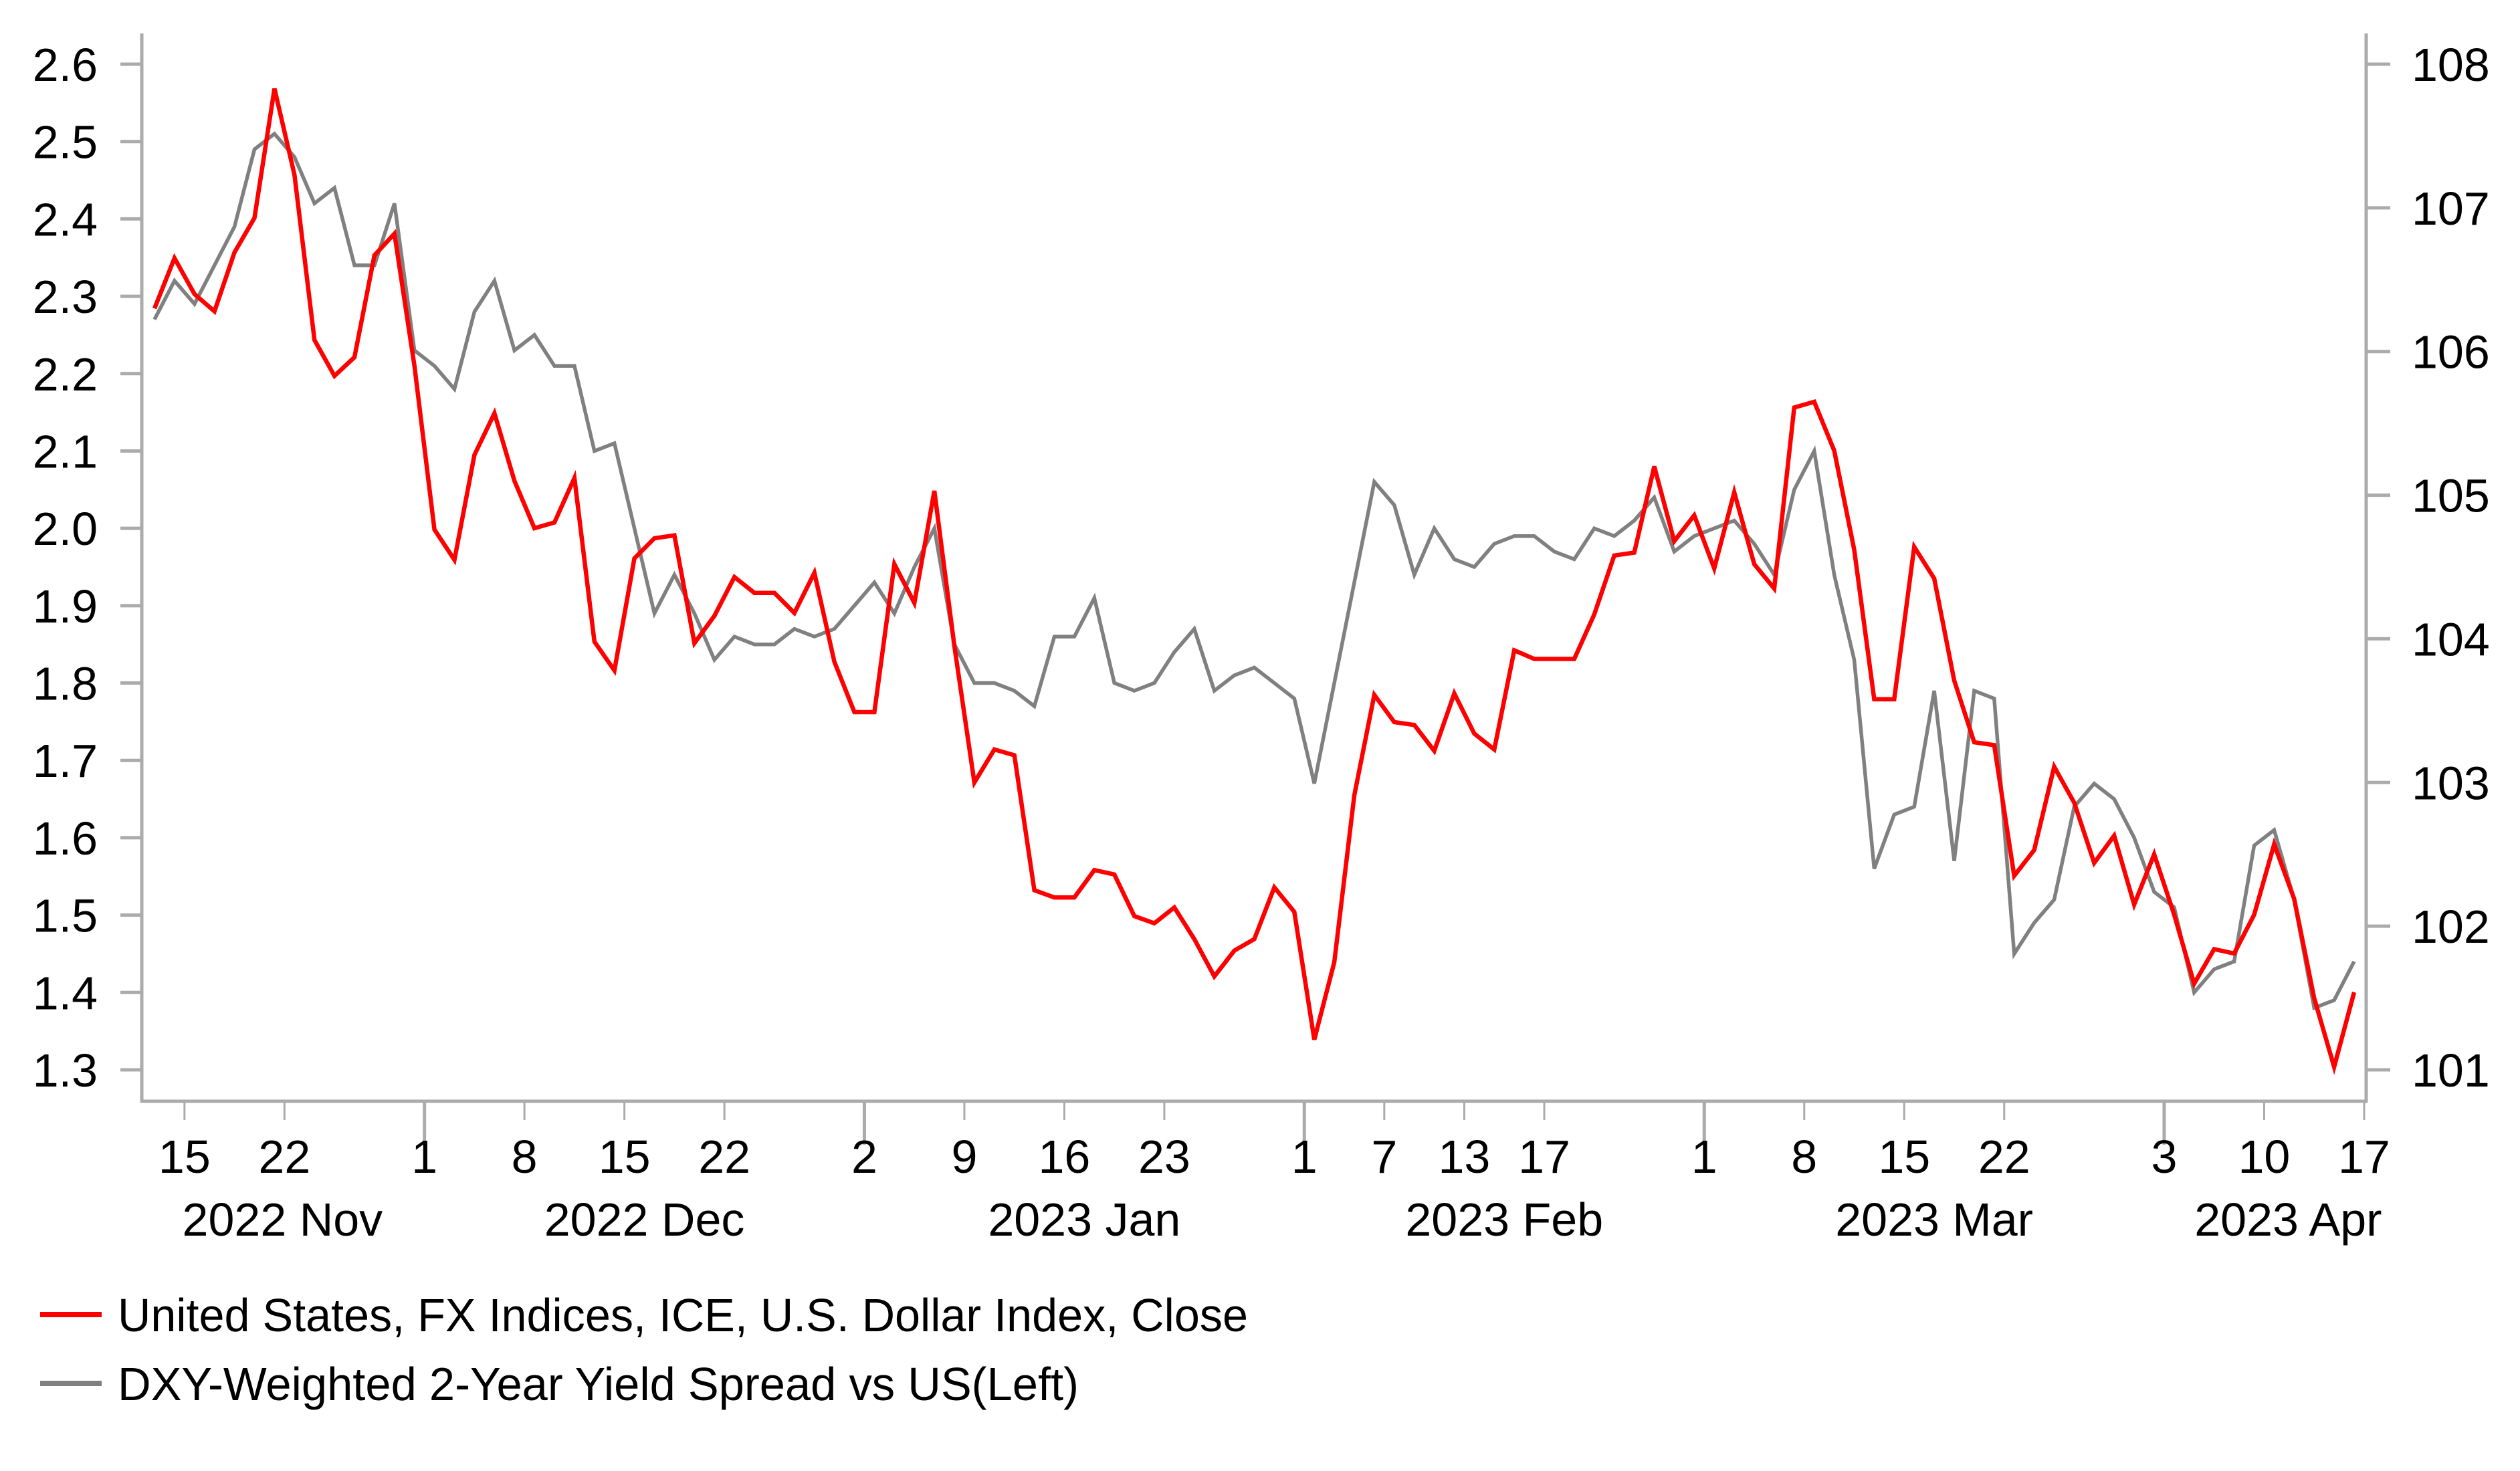 The image size is (2520, 1471). Describe the element at coordinates (1384, 1157) in the screenshot. I see `x-tick-label: 7` at that location.